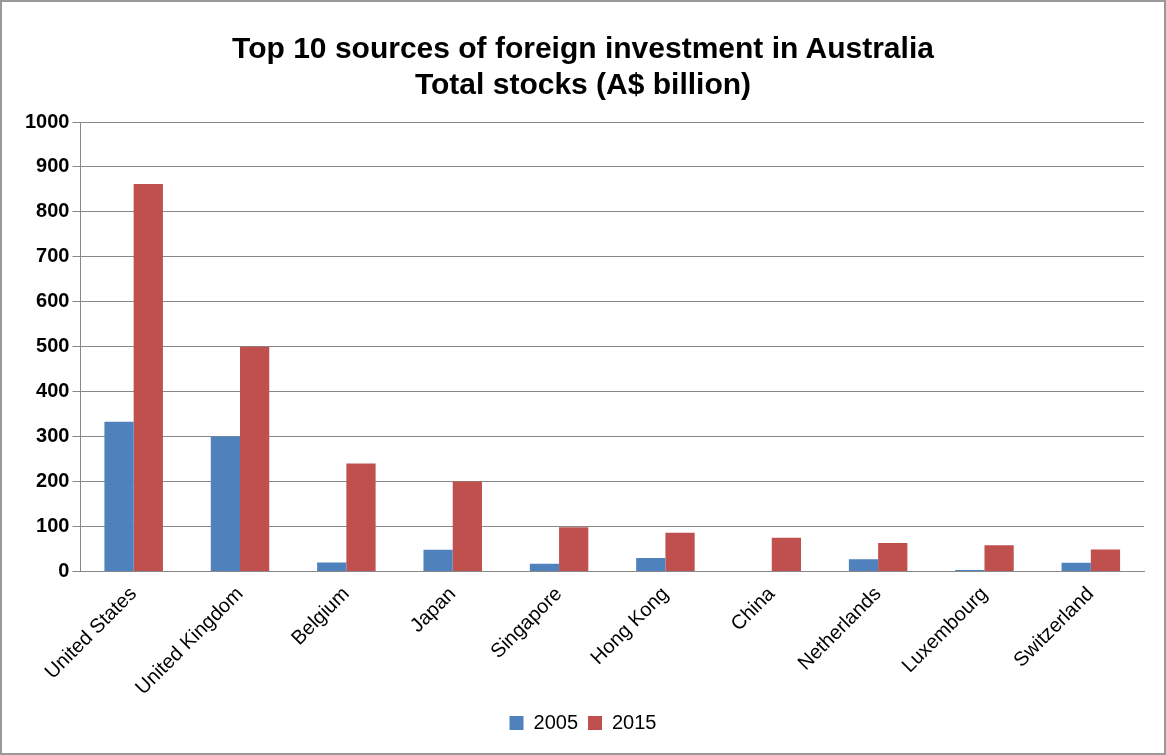 Image resolution: width=1166 pixels, height=755 pixels. Describe the element at coordinates (53, 435) in the screenshot. I see `y-tick-label: 300` at that location.